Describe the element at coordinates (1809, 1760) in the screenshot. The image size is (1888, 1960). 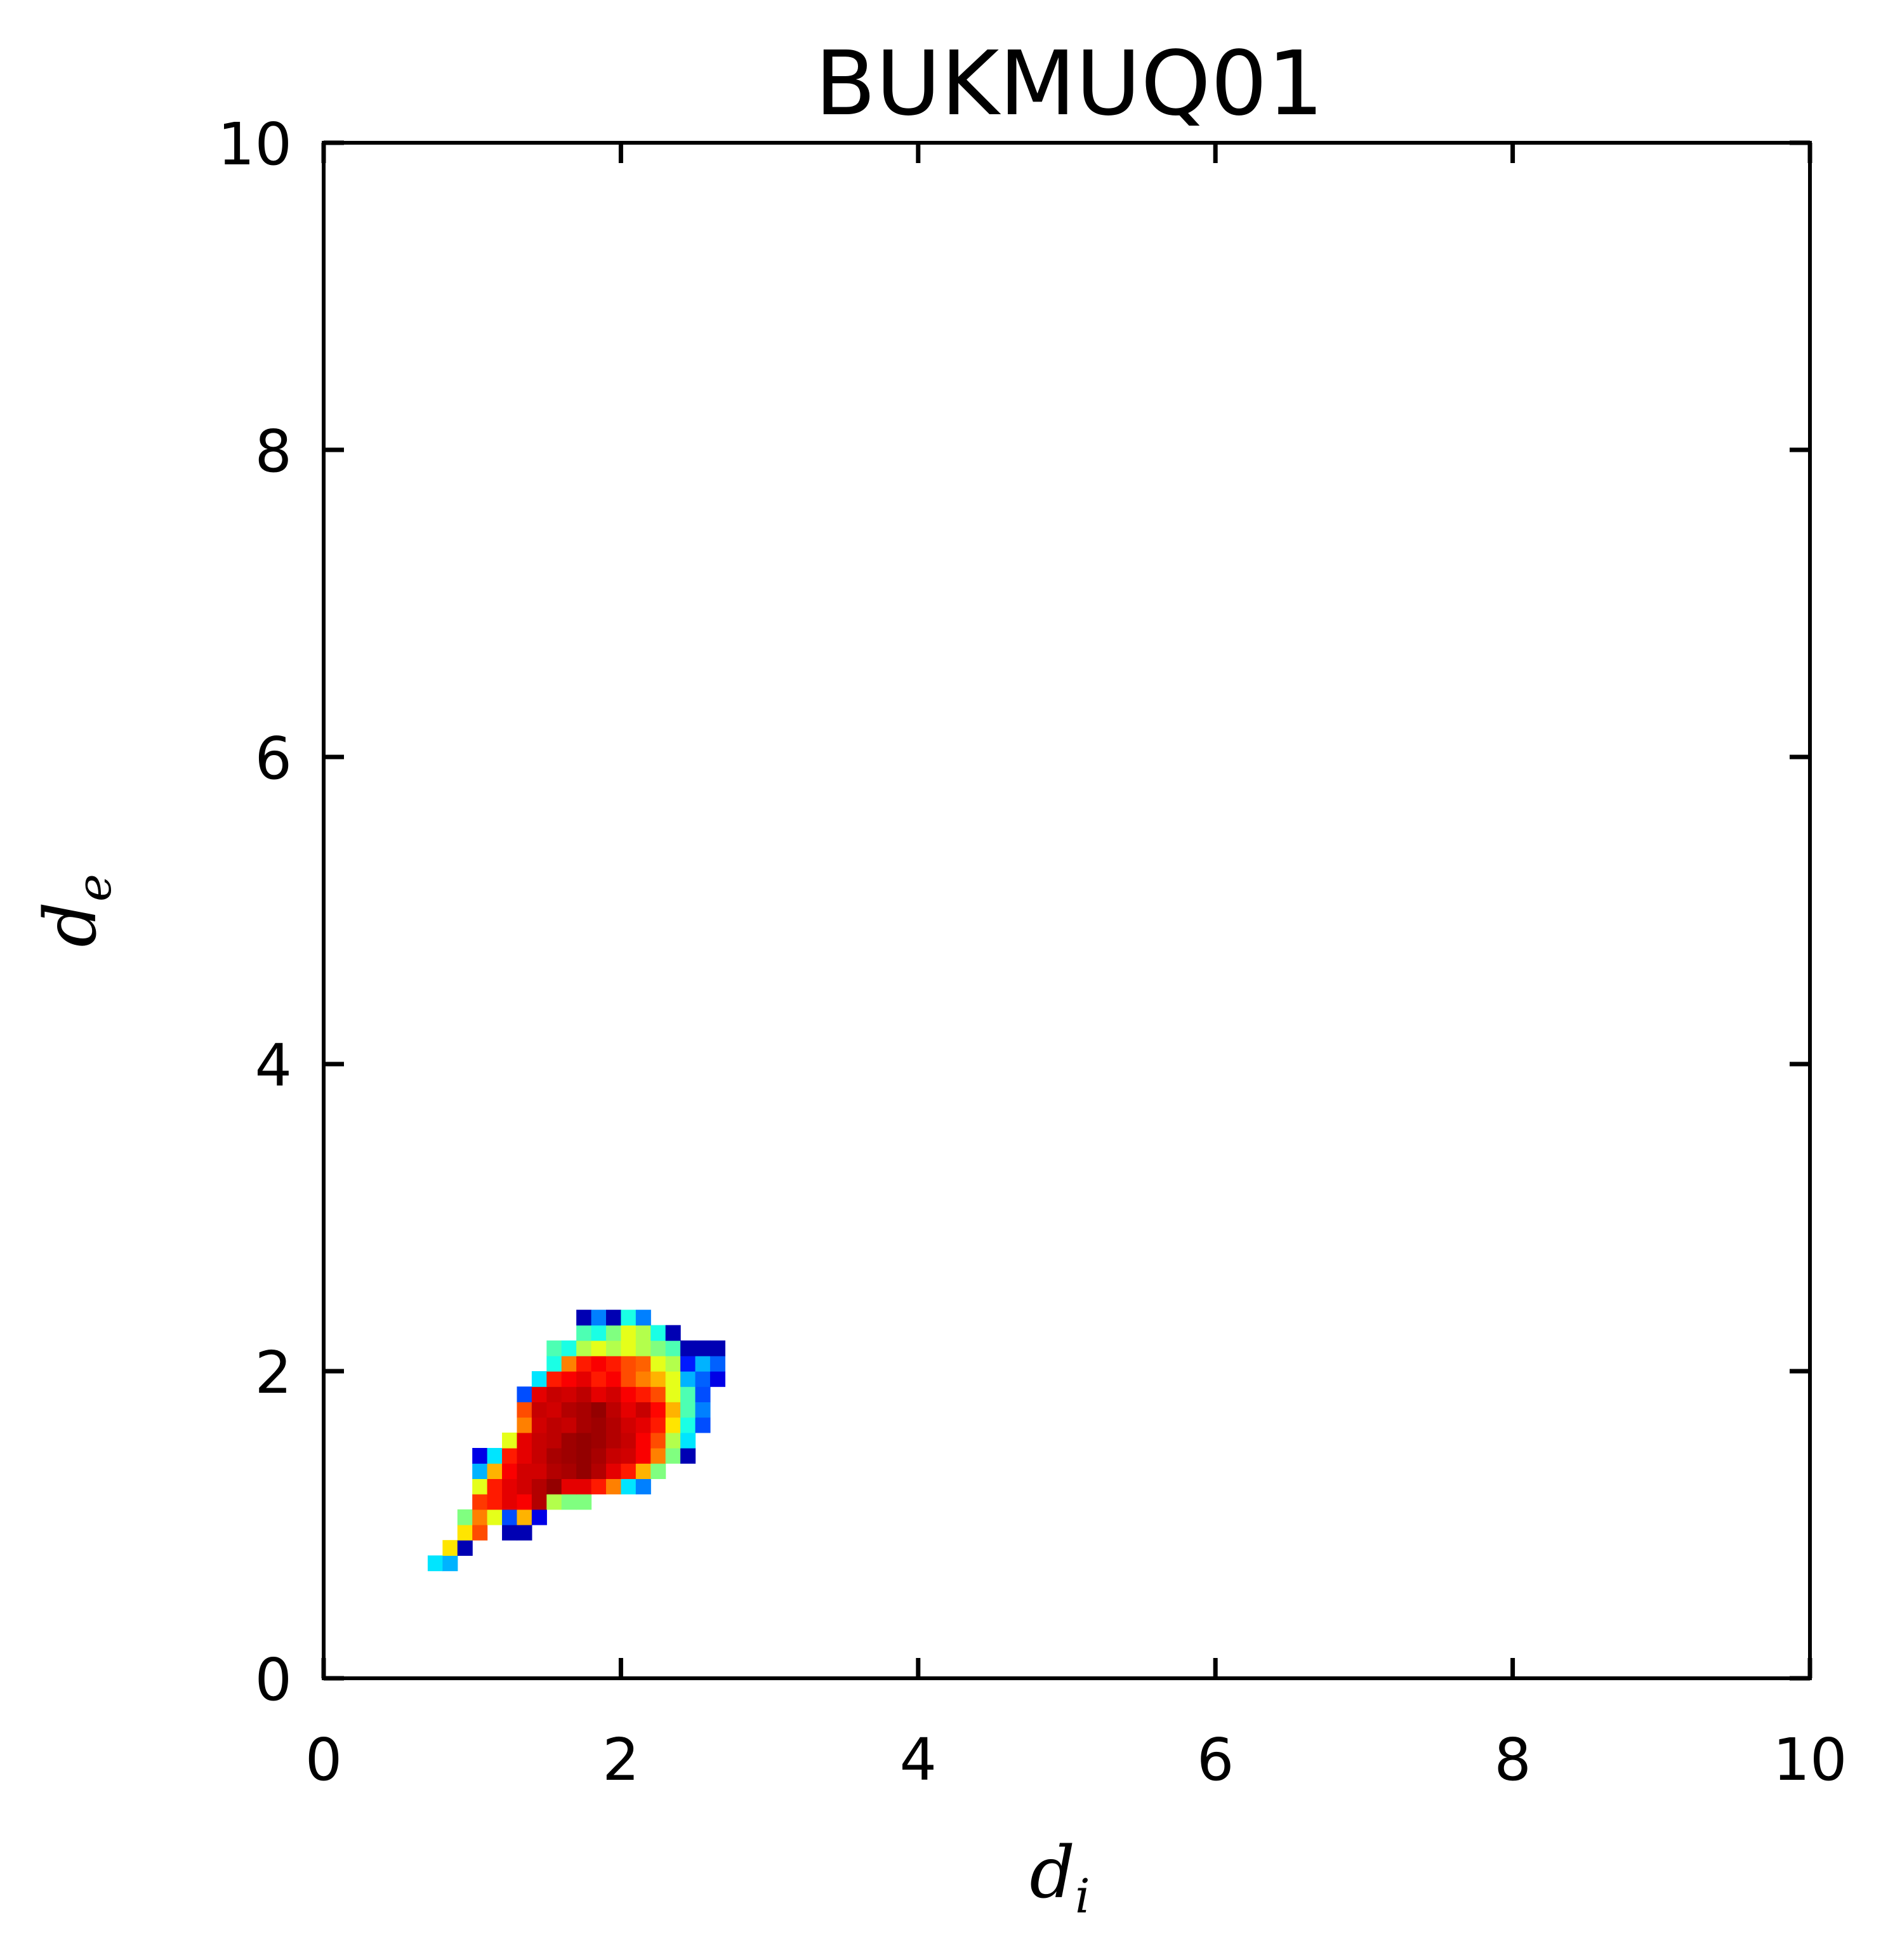
I see `x-tick-label: 10` at that location.